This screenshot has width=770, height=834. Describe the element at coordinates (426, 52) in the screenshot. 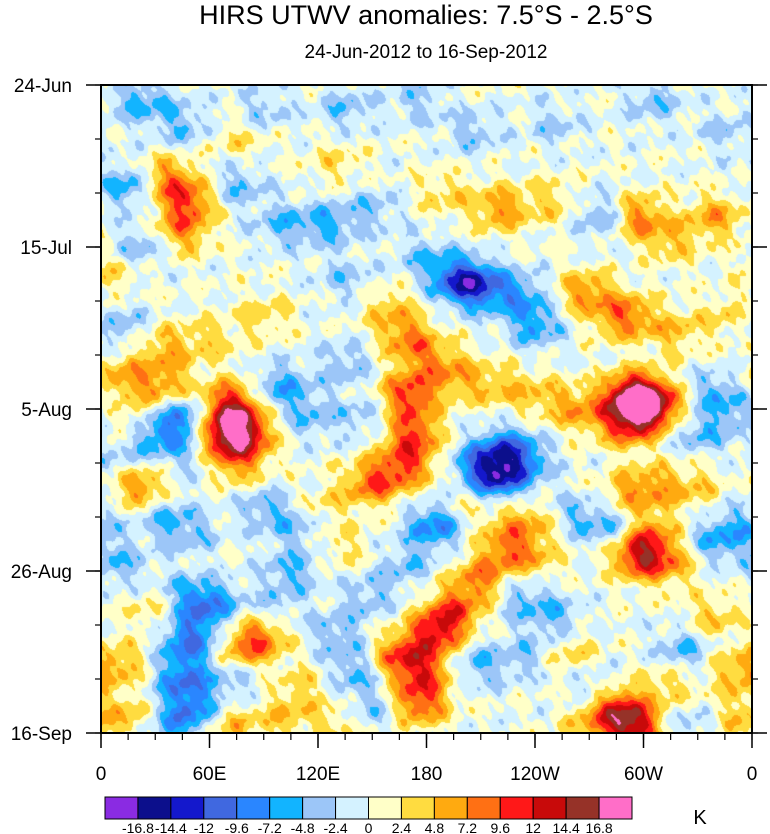

I see `chart-subtitle: 24-Jun-2012 to 16-Sep-2012` at that location.